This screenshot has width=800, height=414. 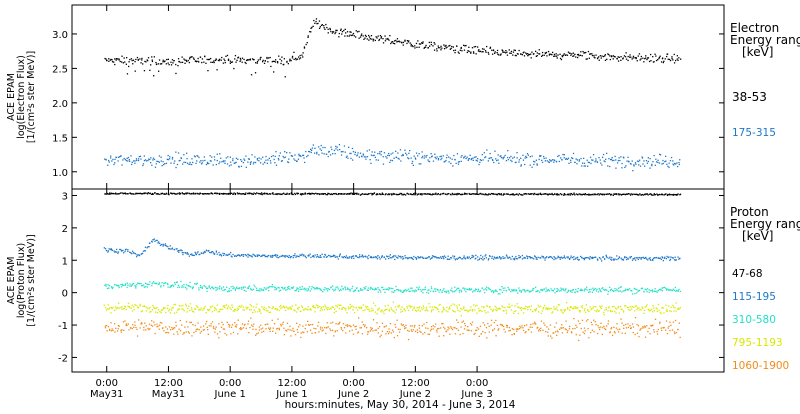 I want to click on legend-title: Energy ranges, so click(x=765, y=40).